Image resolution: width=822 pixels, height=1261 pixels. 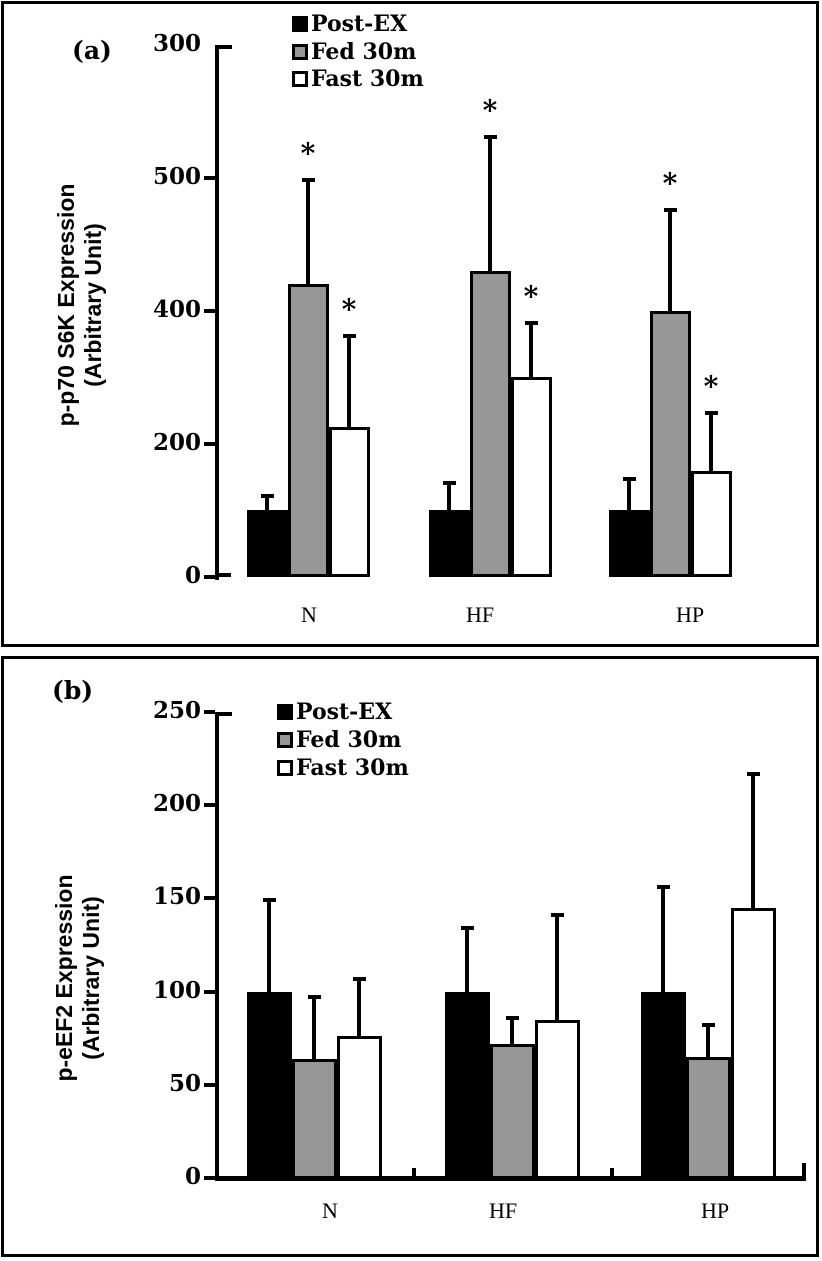 What do you see at coordinates (192, 1176) in the screenshot?
I see `y-tick-label-b-0: 0` at bounding box center [192, 1176].